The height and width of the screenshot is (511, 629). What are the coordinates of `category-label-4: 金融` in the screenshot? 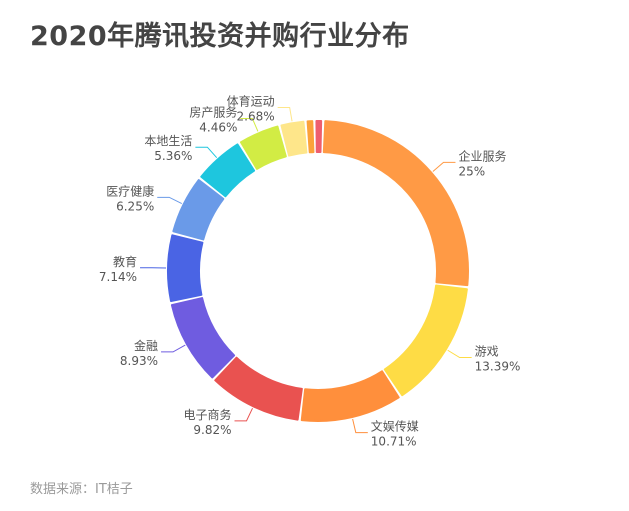 It's located at (146, 345).